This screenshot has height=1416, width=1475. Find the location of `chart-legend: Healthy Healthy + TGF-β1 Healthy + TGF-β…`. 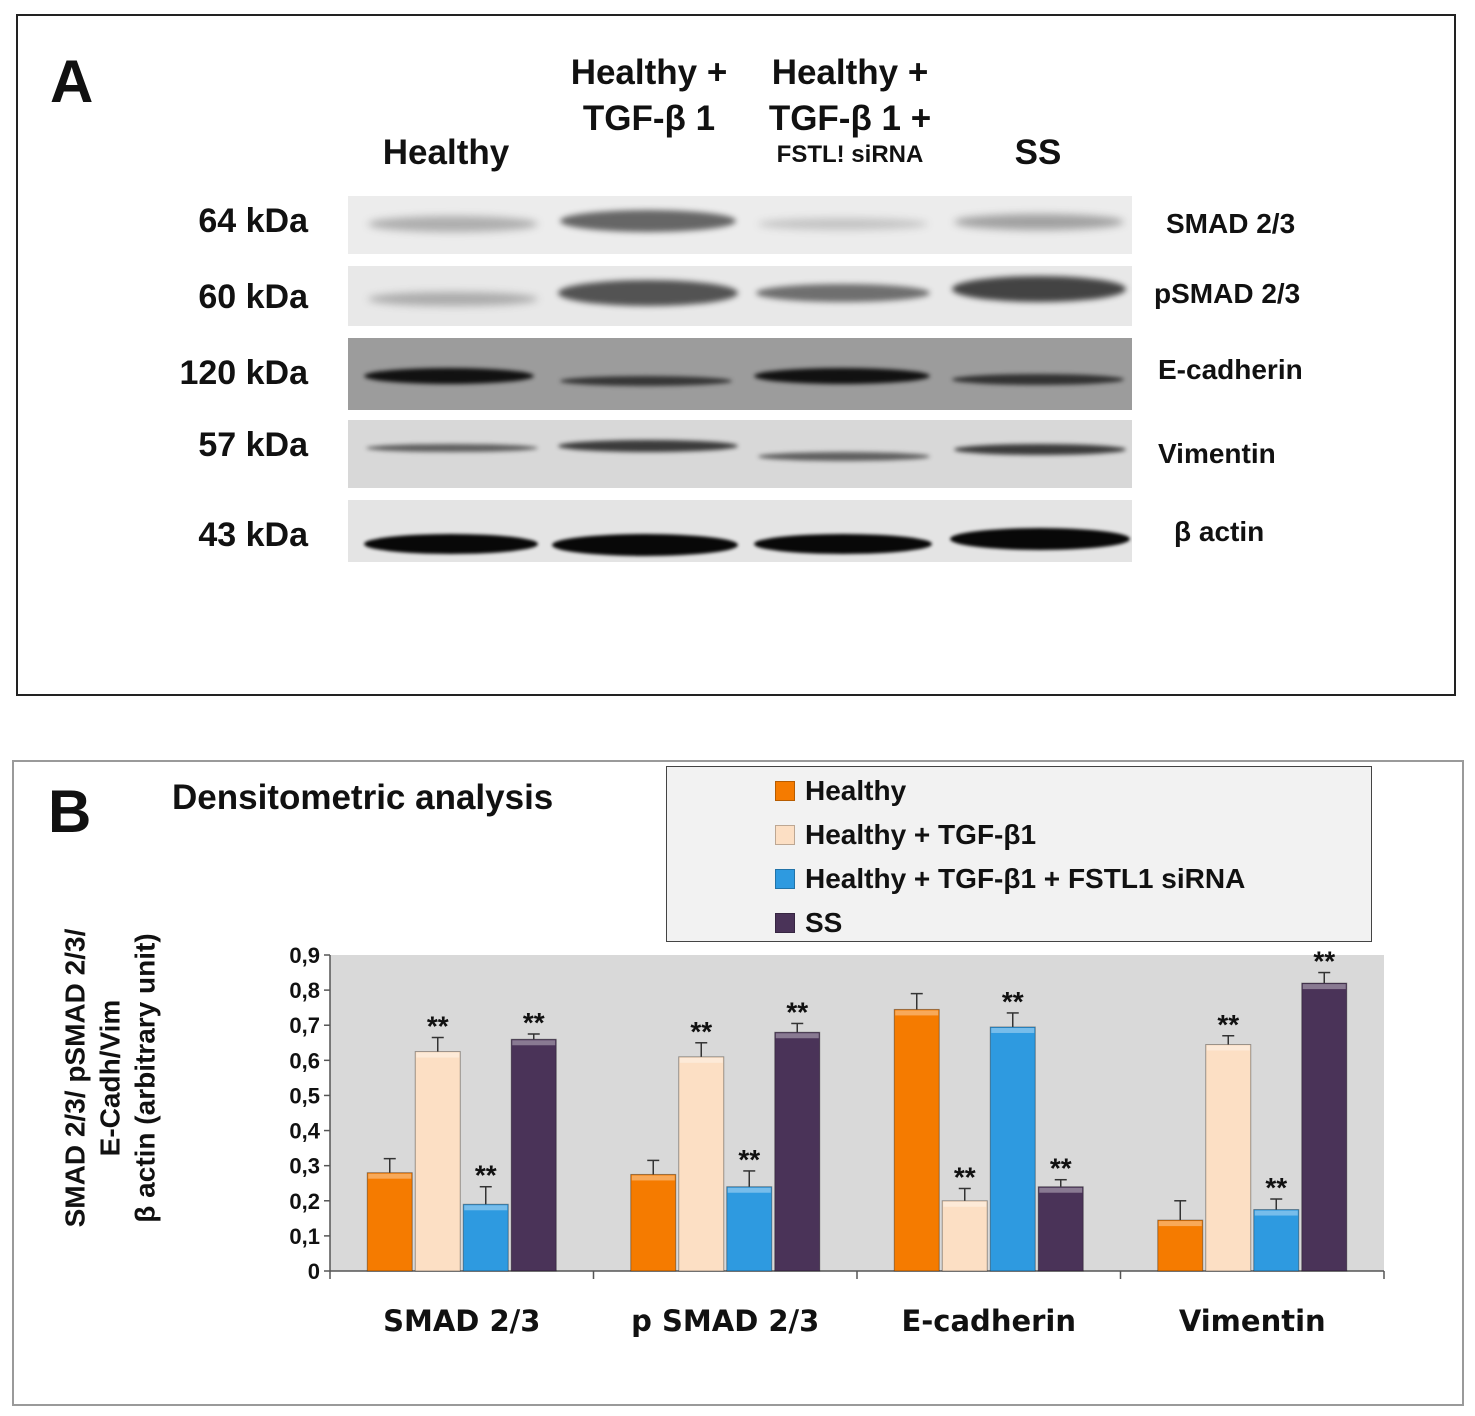

chart-legend: Healthy Healthy + TGF-β1 Healthy + TGF-β… is located at coordinates (1019, 854).